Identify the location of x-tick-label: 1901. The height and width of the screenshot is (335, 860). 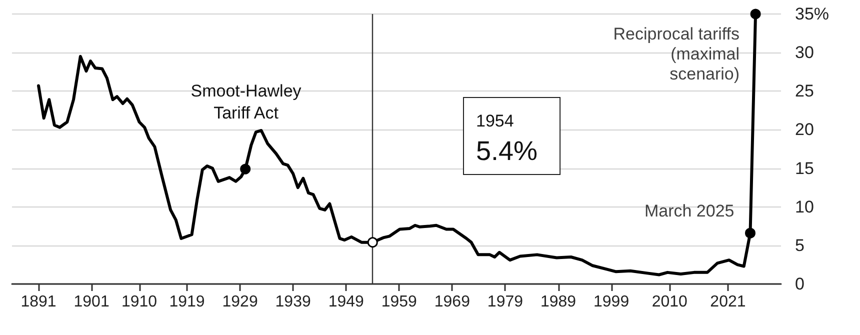
(92, 302).